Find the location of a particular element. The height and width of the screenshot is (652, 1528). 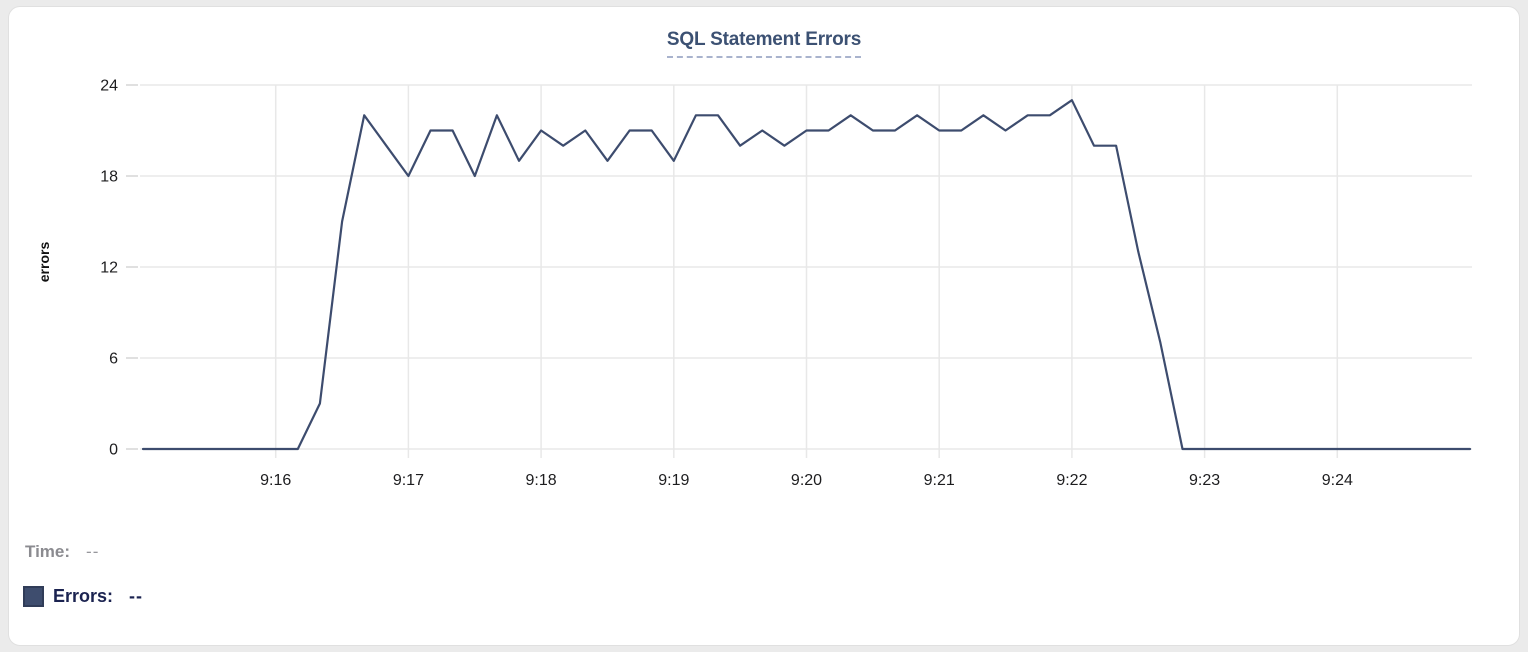

tooltip-time-value: -- is located at coordinates (93, 551).